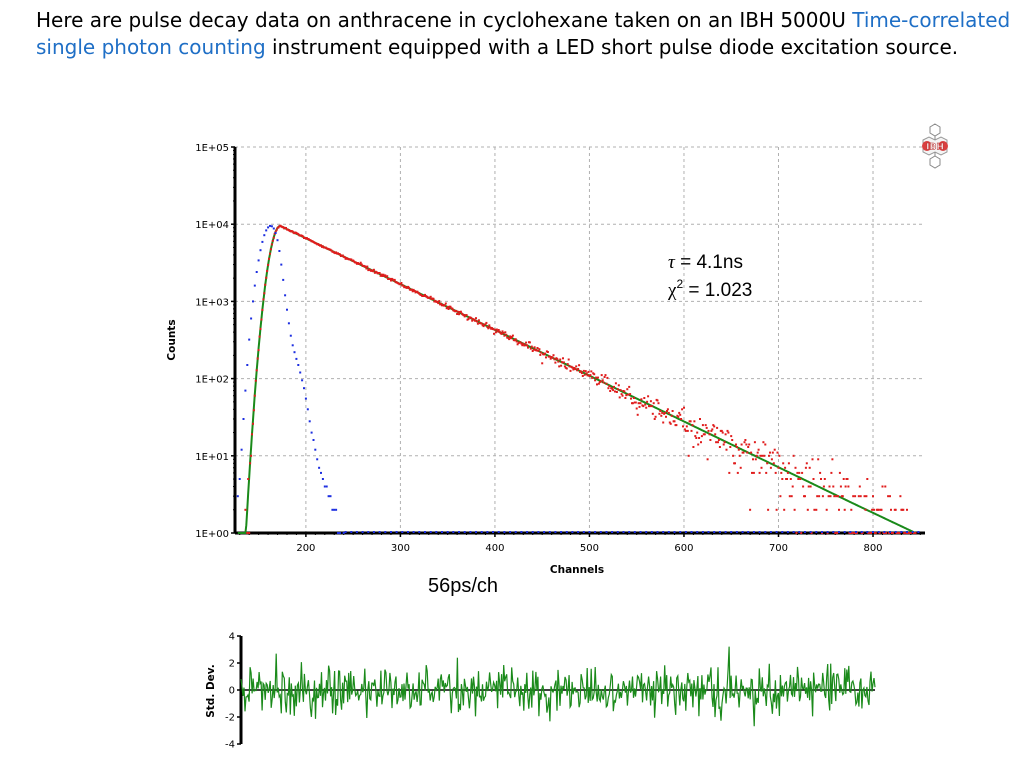 This screenshot has width=1024, height=768. Describe the element at coordinates (212, 457) in the screenshot. I see `y-tick-label: 1E+01` at that location.